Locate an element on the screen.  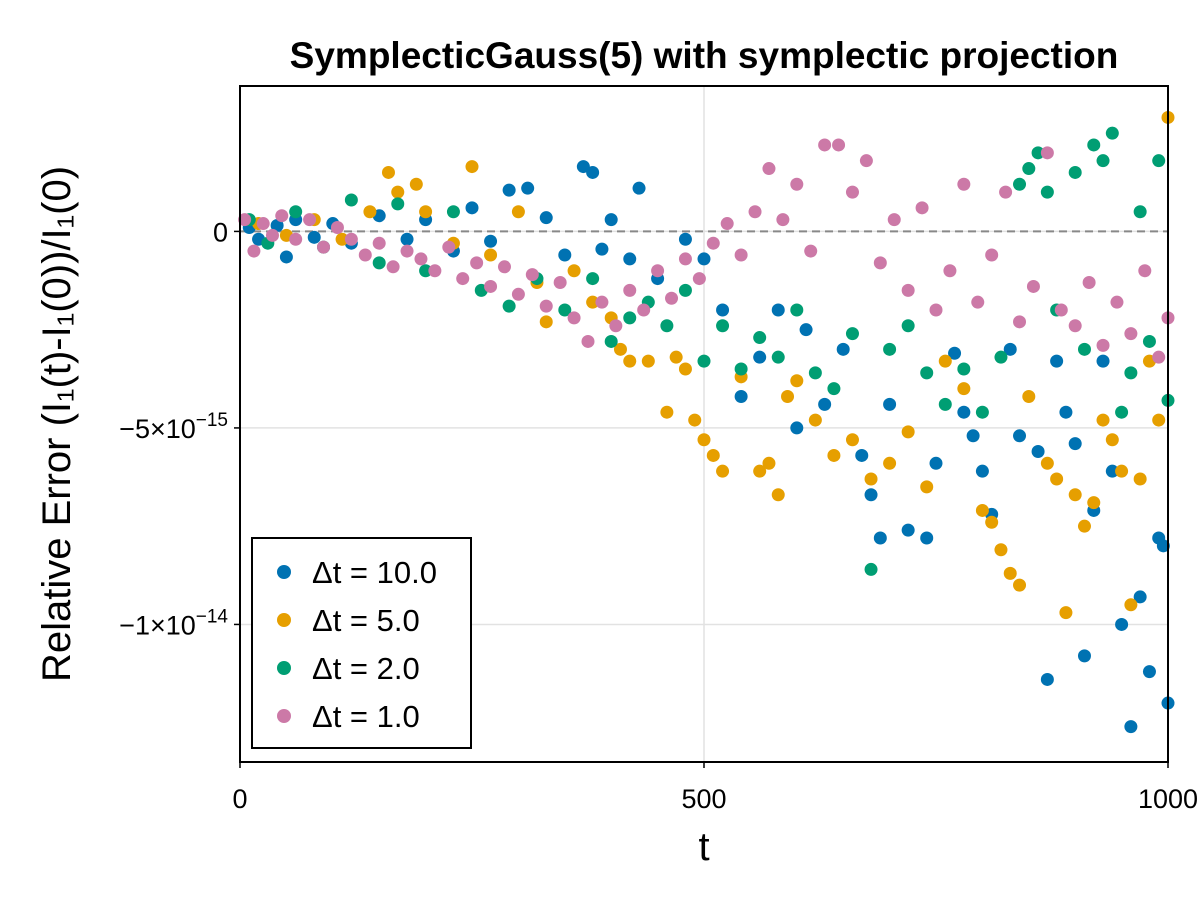
legend: Δt = 10.0 Δt = 5.0 Δt = 2.0 Δt = 1.0 is located at coordinates (361, 643).